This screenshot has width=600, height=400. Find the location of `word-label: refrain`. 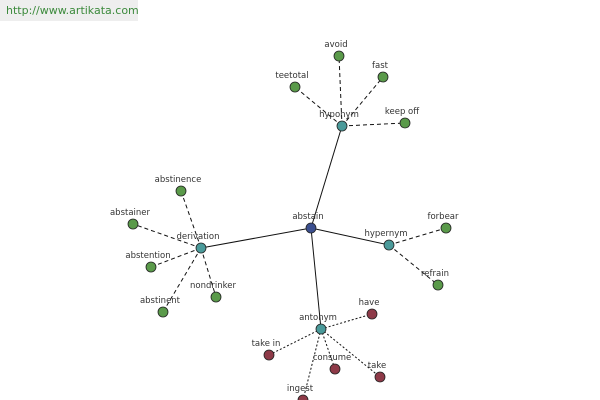

word-label: refrain is located at coordinates (435, 274).